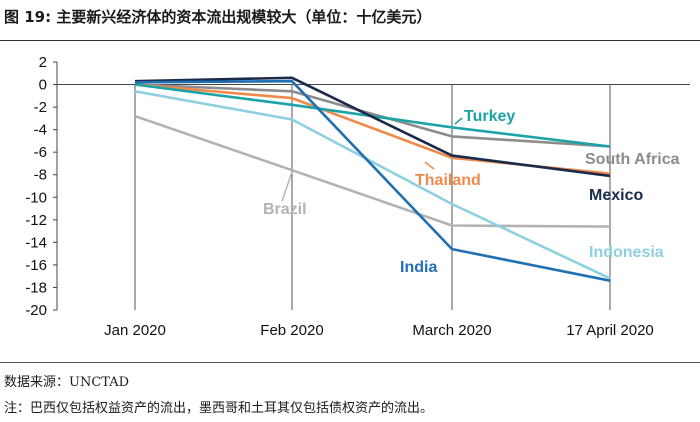 The height and width of the screenshot is (422, 700). What do you see at coordinates (451, 330) in the screenshot?
I see `x-tick-label: March 2020` at bounding box center [451, 330].